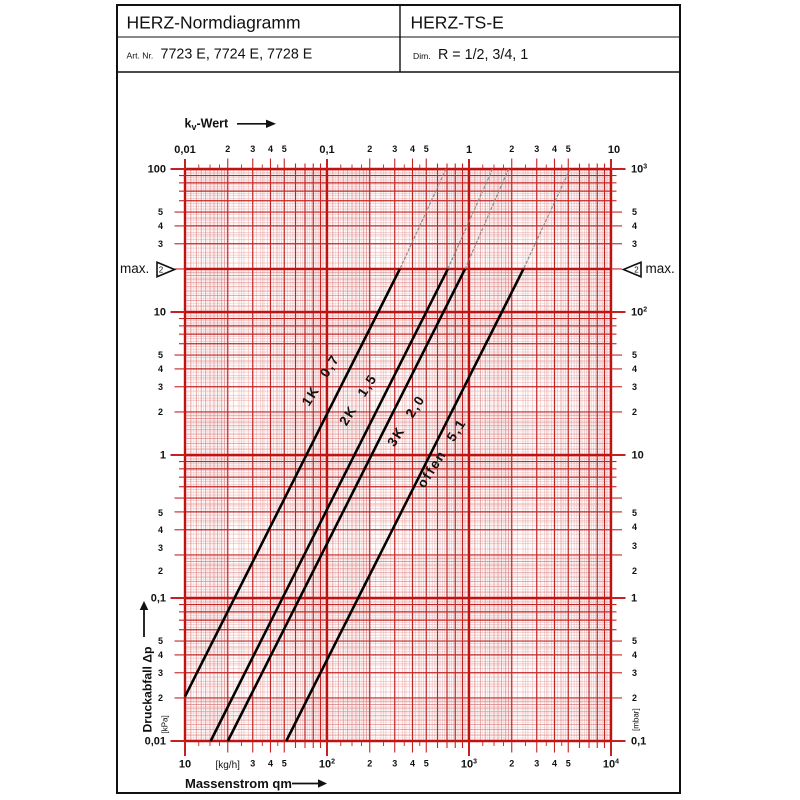 This screenshot has width=800, height=800. Describe the element at coordinates (140, 56) in the screenshot. I see `svg-text: Art. Nr.` at that location.